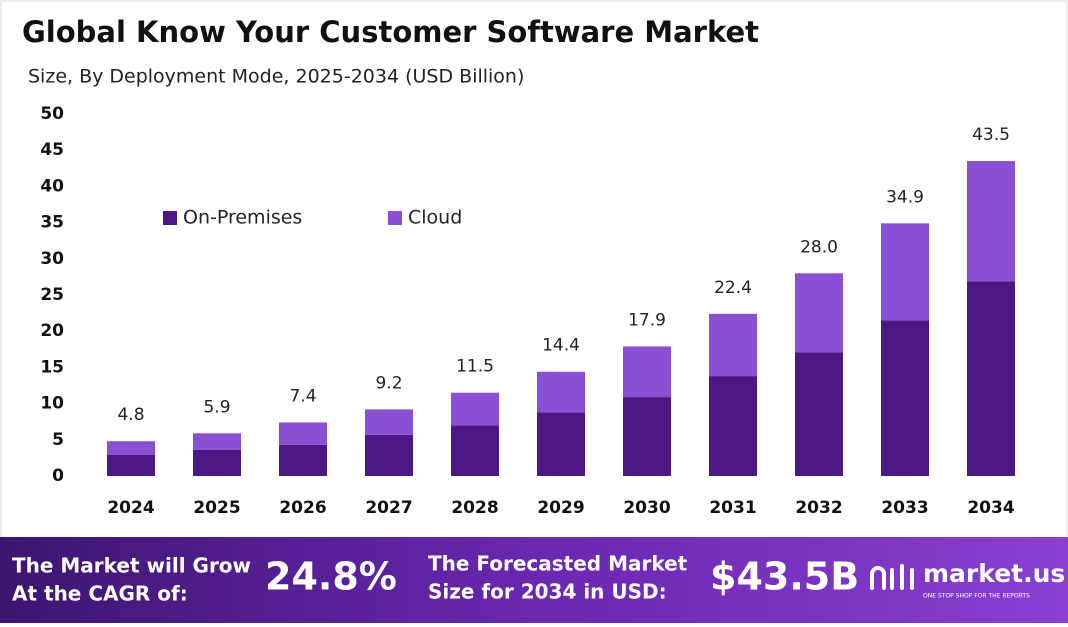  What do you see at coordinates (733, 288) in the screenshot?
I see `total-label: 22.4` at bounding box center [733, 288].